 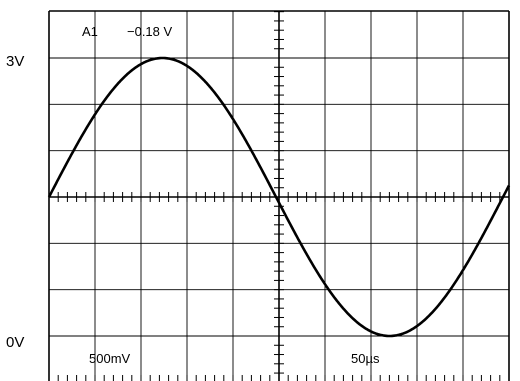 What do you see at coordinates (15, 342) in the screenshot?
I see `y-tick-label-0v: 0V` at bounding box center [15, 342].